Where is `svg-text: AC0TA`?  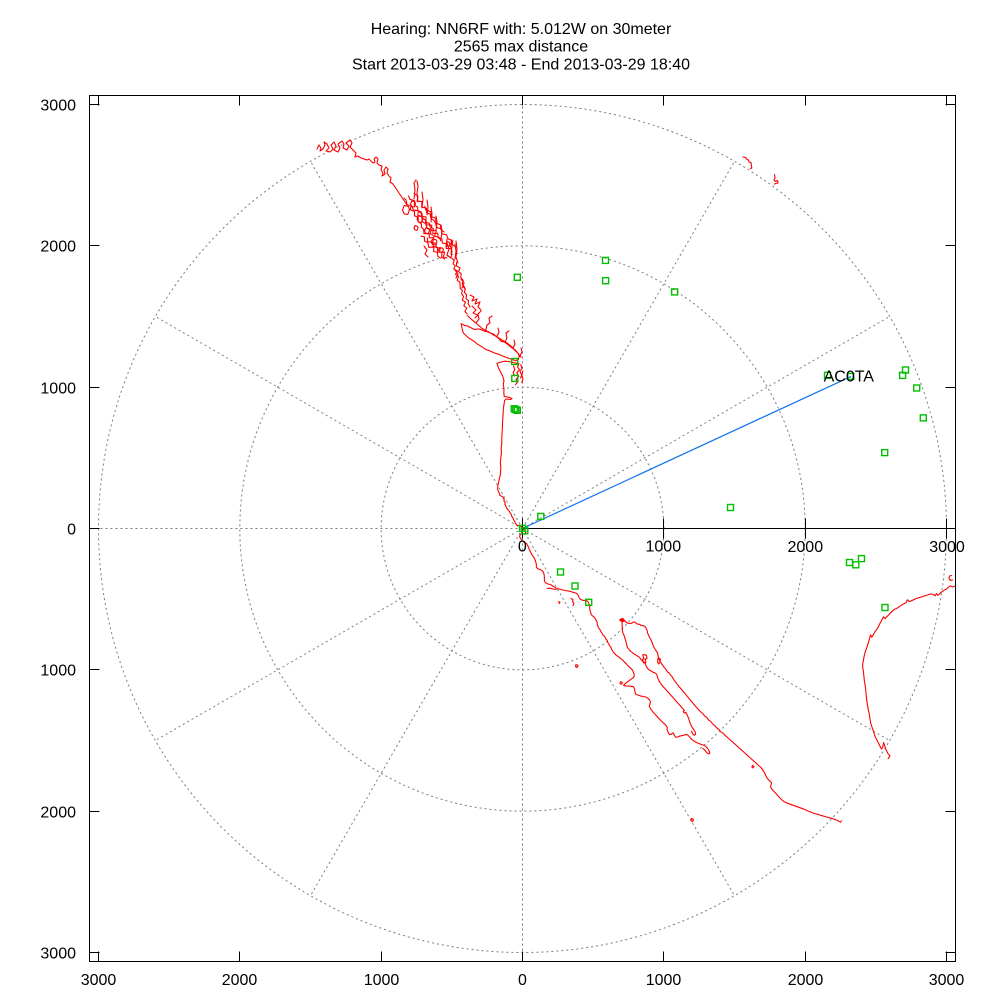 svg-text: AC0TA is located at coordinates (849, 376).